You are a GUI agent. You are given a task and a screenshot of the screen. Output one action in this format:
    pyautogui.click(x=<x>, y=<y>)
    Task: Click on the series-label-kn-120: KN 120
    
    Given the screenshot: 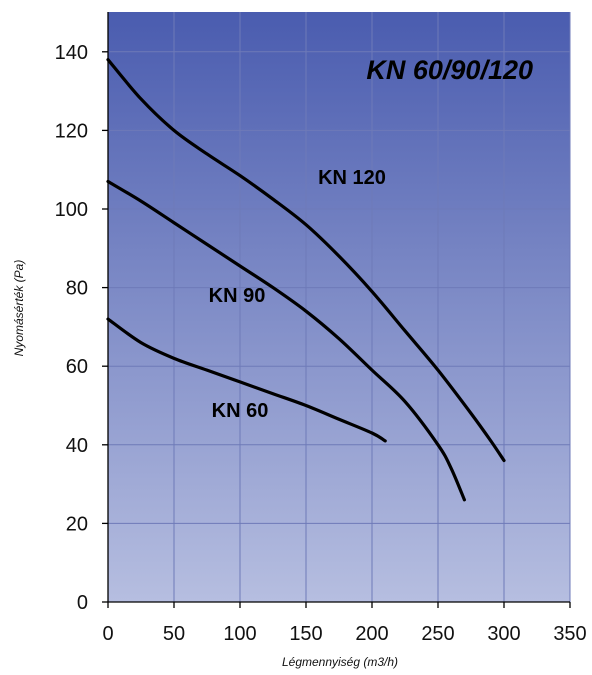 What is the action you would take?
    pyautogui.click(x=352, y=178)
    